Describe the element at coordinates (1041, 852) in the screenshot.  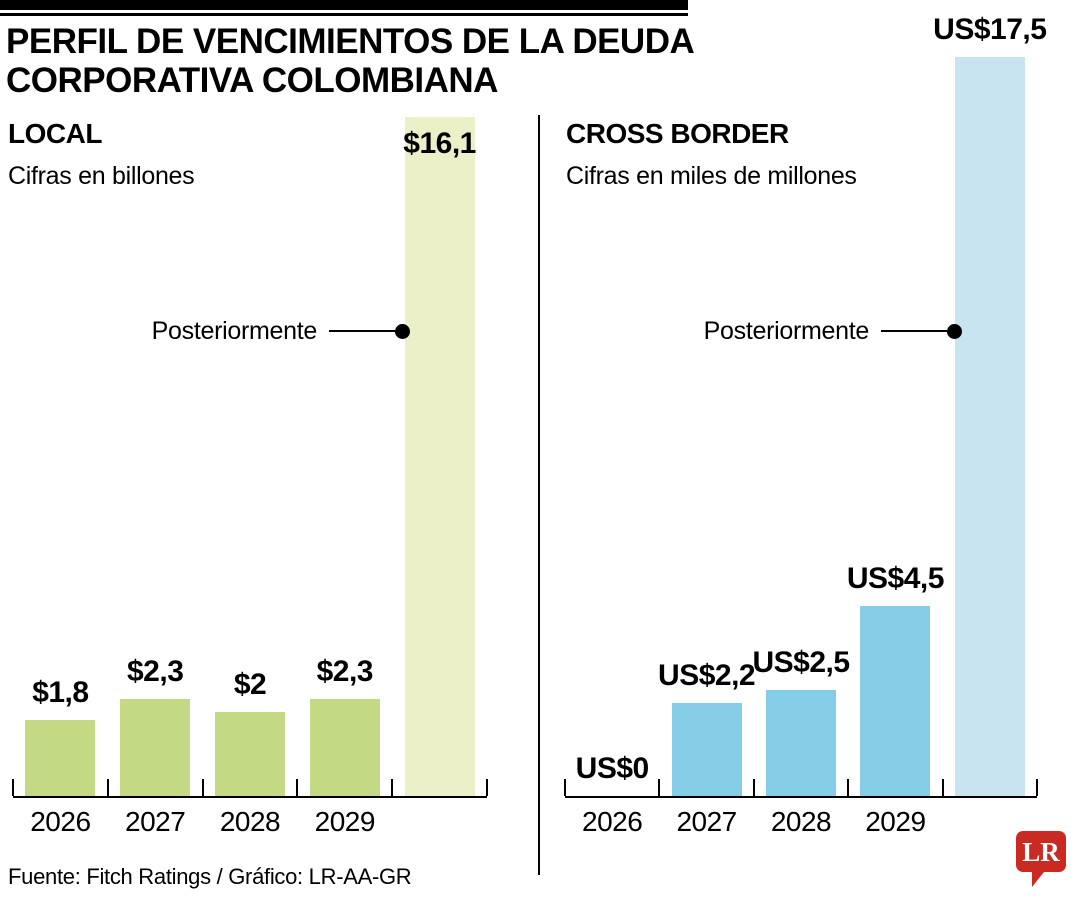
I see `lr-logo-text: LR` at that location.